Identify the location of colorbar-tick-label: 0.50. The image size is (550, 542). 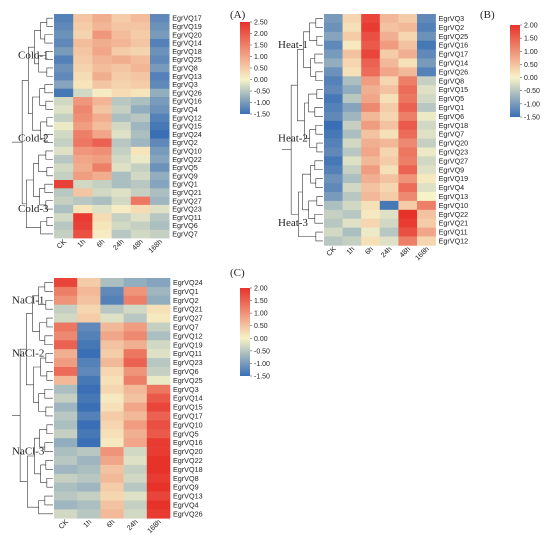
(531, 65).